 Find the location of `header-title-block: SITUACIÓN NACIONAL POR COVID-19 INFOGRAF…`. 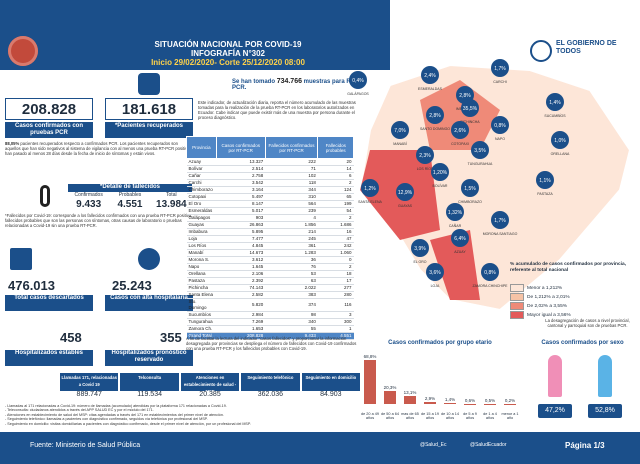

header-title-block: SITUACIÓN NACIONAL POR COVID-19 INFOGRAF… is located at coordinates (228, 53).